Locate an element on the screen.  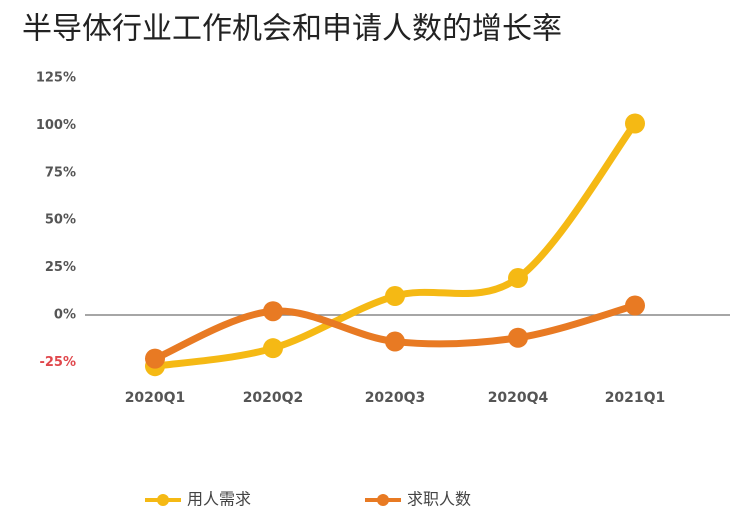
y-tick-label: 50% is located at coordinates (60, 220).